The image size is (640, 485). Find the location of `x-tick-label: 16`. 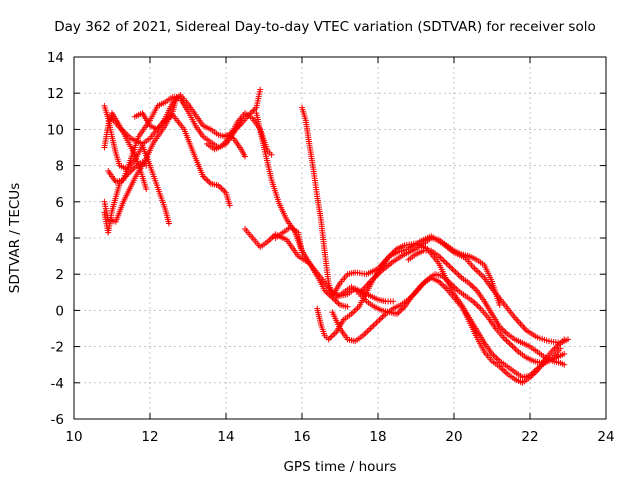

x-tick-label: 16 is located at coordinates (301, 437).